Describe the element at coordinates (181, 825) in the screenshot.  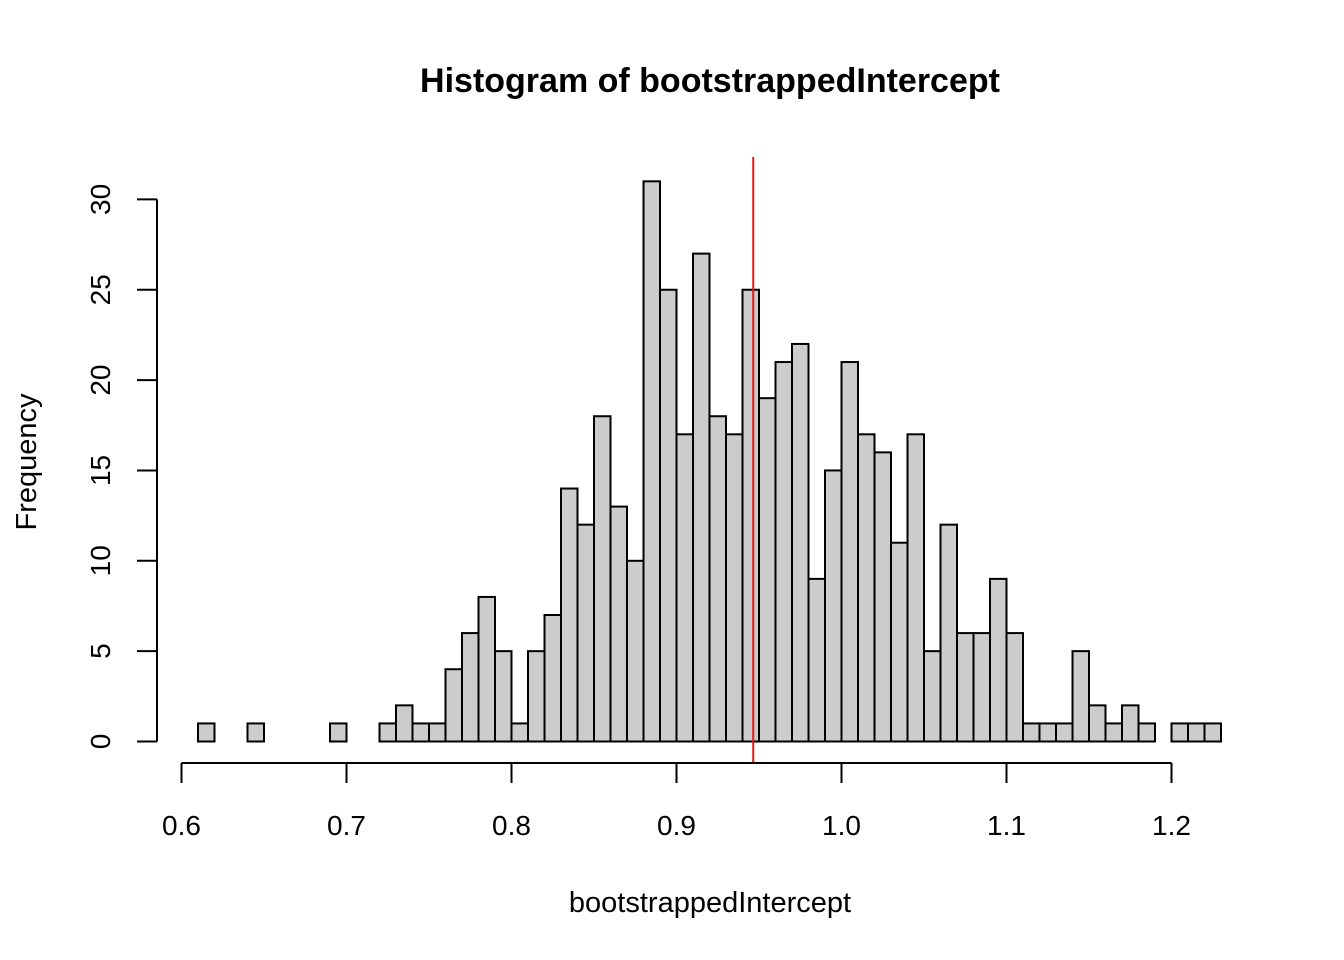
I see `x-tick-label: 0.6` at that location.